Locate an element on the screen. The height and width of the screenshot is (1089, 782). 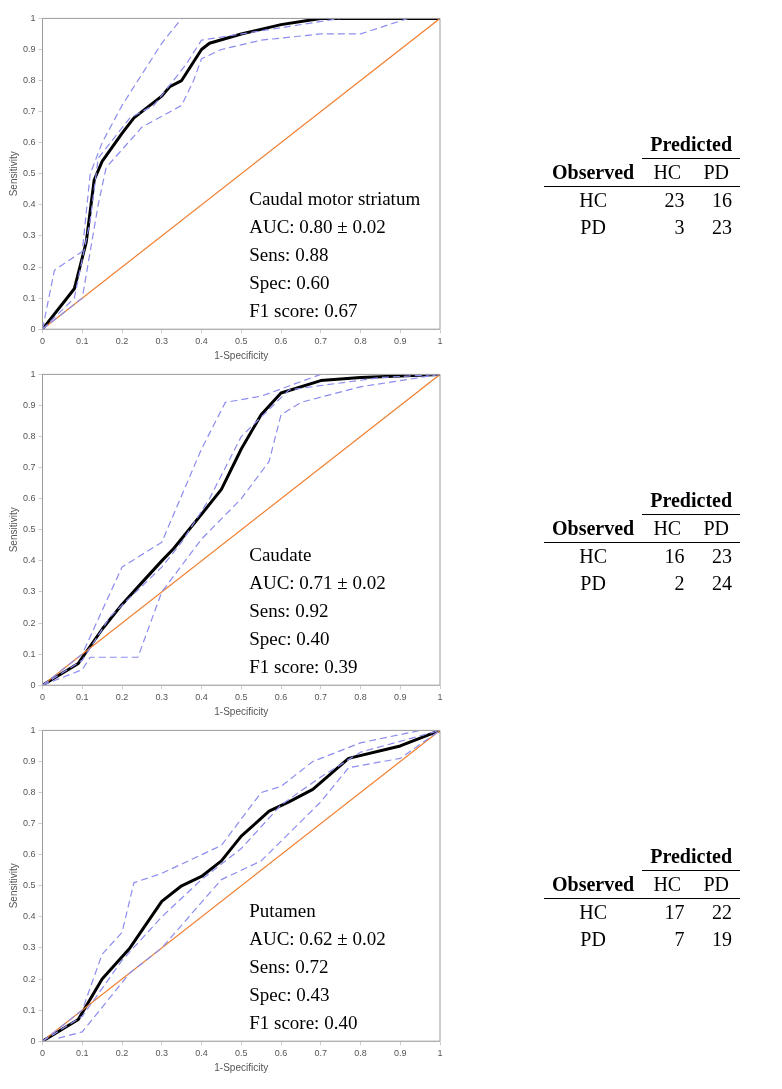
annotation: Sens: 0.88 is located at coordinates (289, 255).